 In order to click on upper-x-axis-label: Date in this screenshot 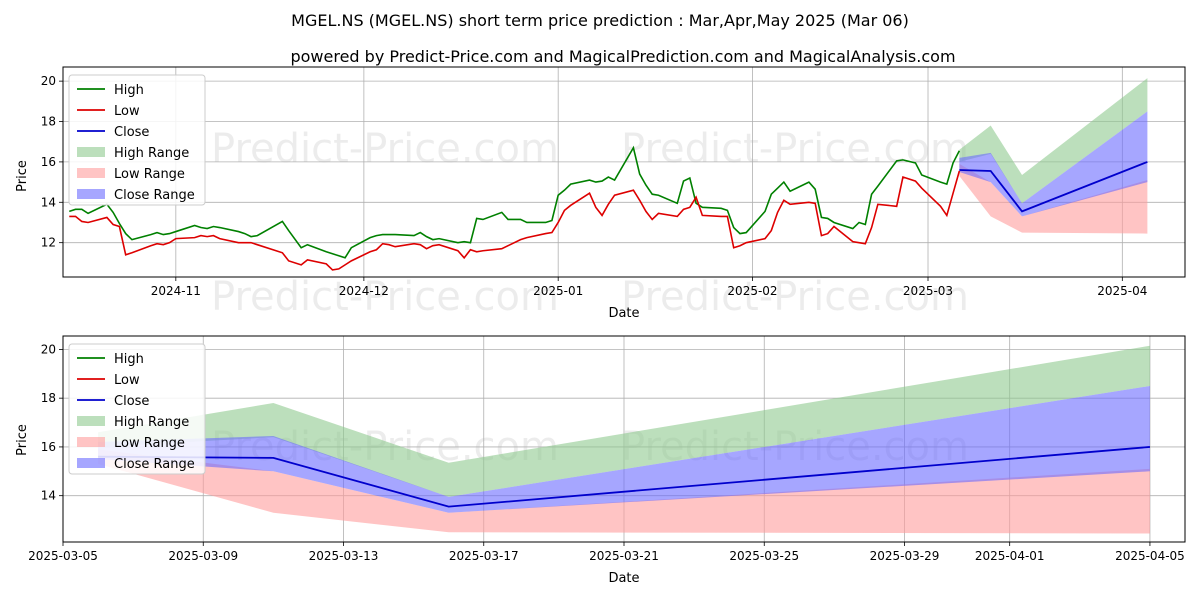, I will do `click(623, 313)`.